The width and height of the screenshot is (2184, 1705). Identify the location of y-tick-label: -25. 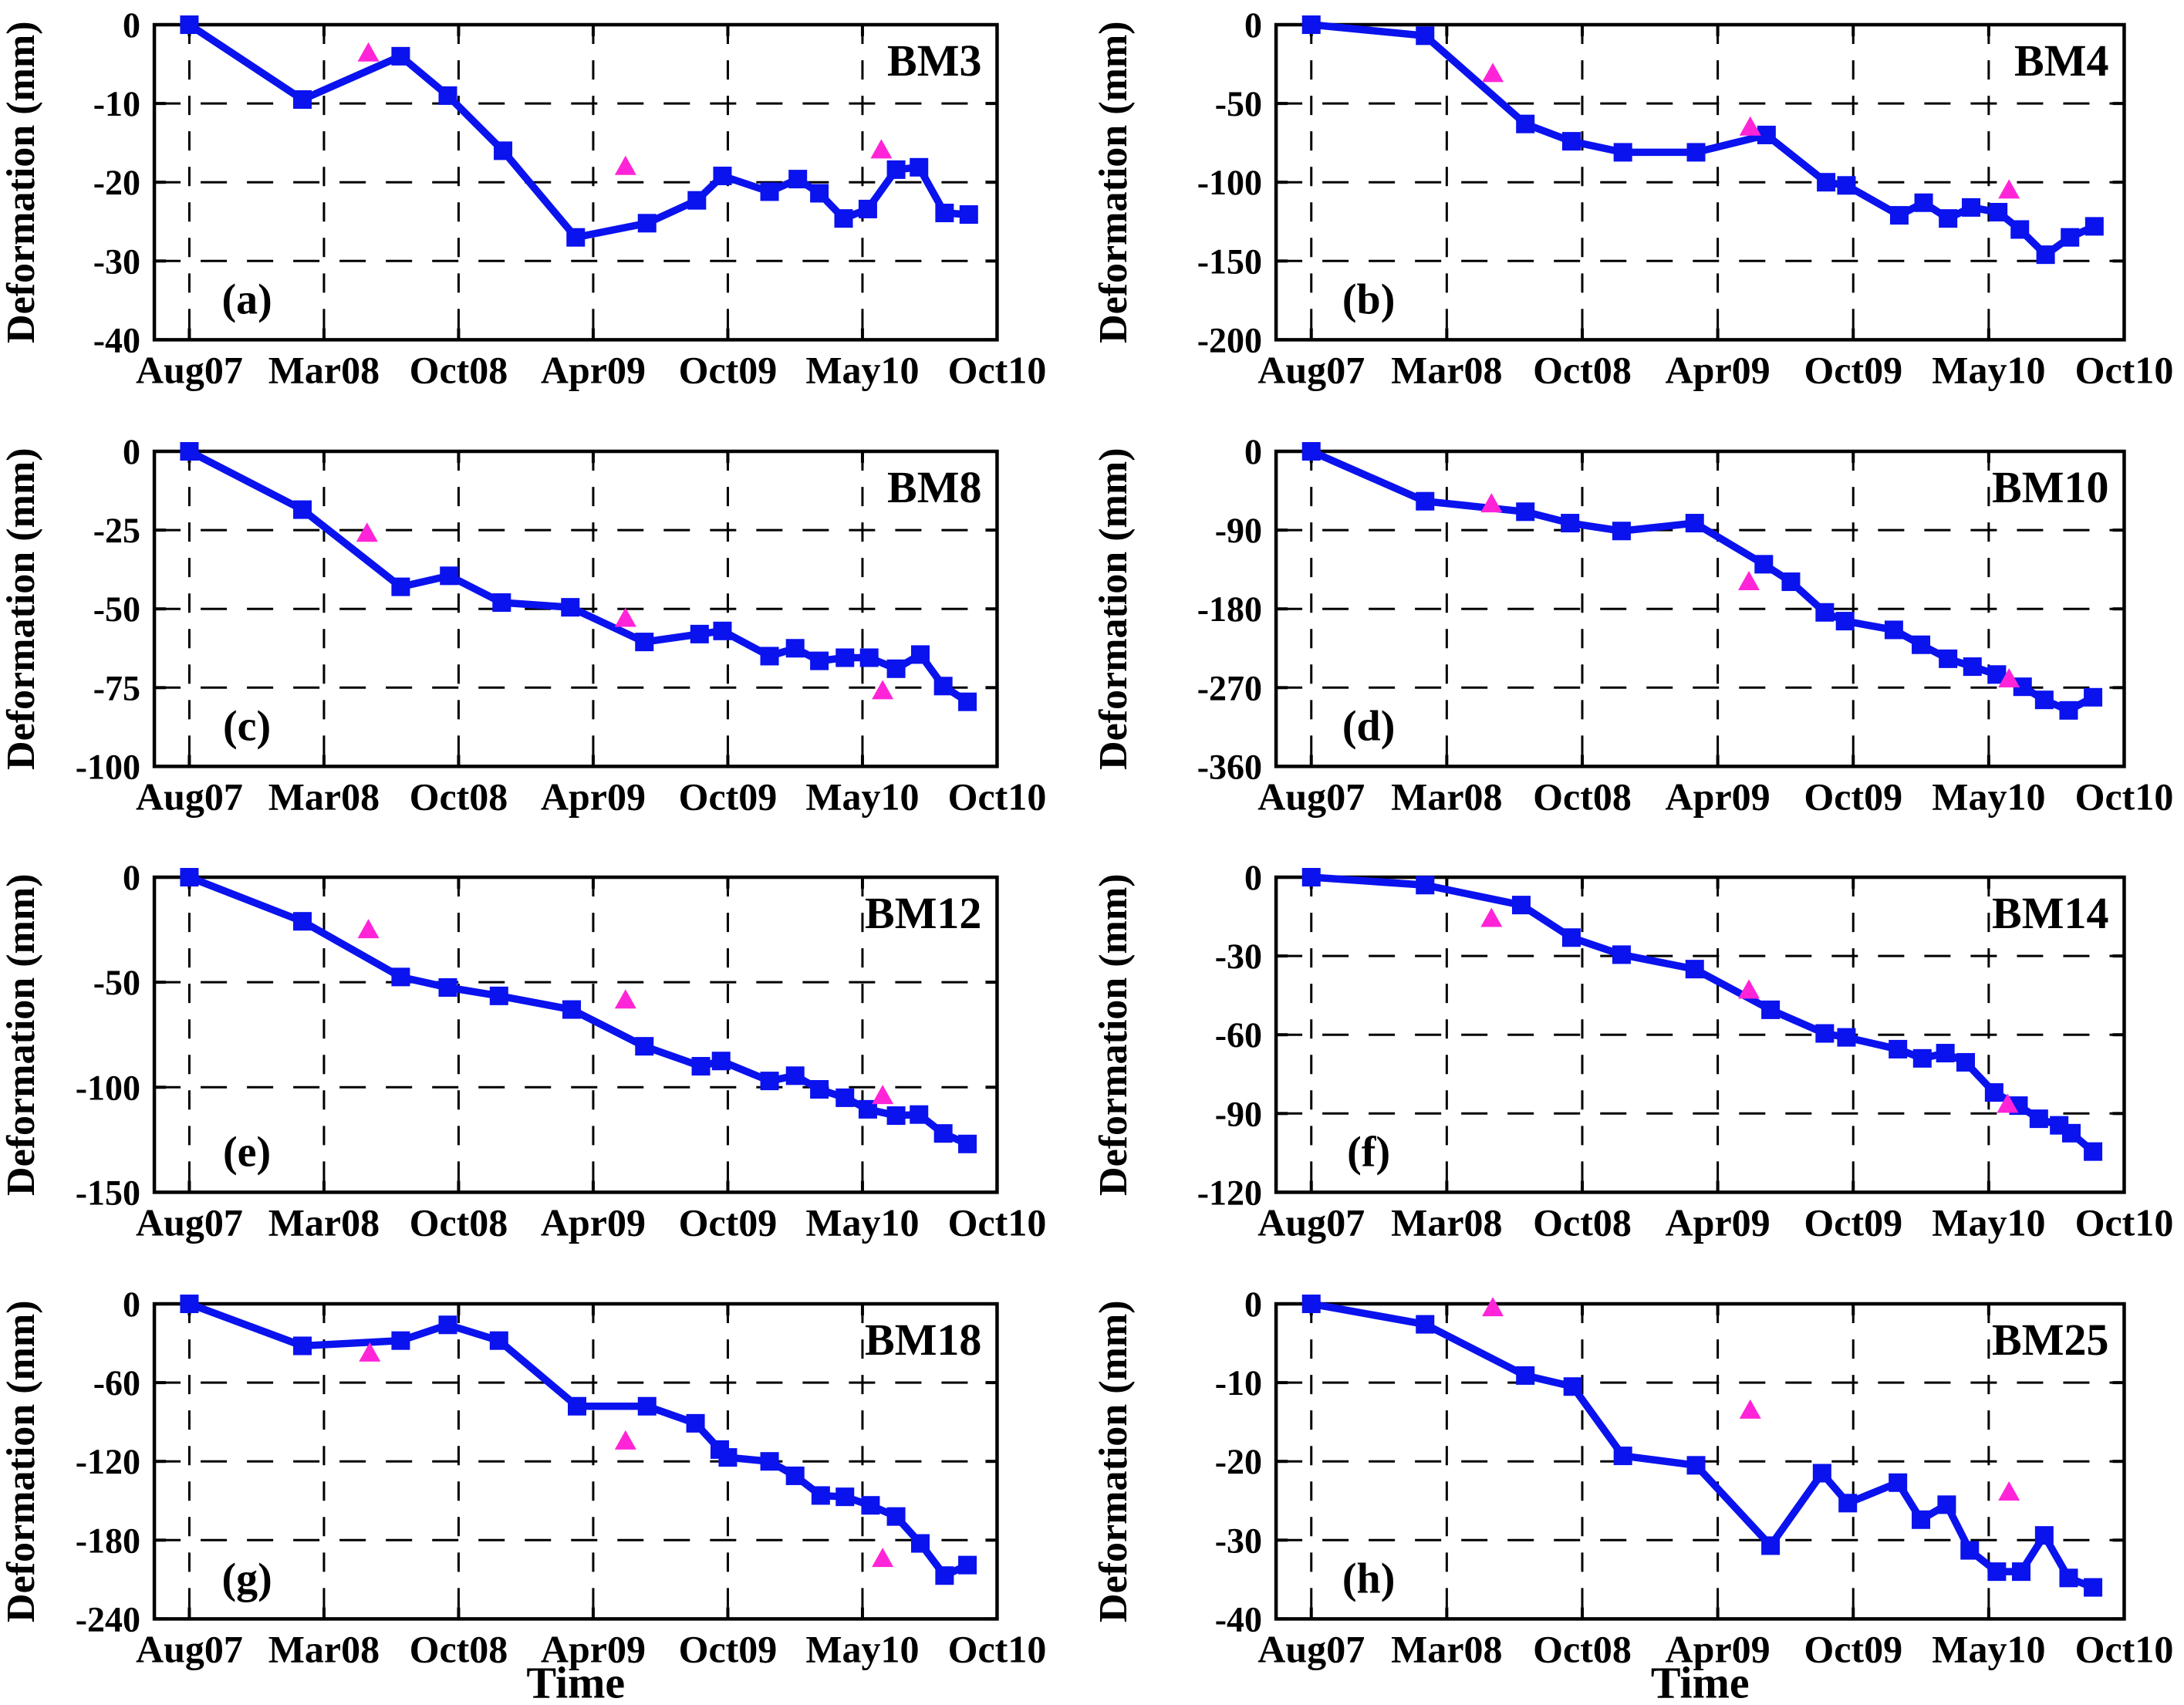
(117, 530).